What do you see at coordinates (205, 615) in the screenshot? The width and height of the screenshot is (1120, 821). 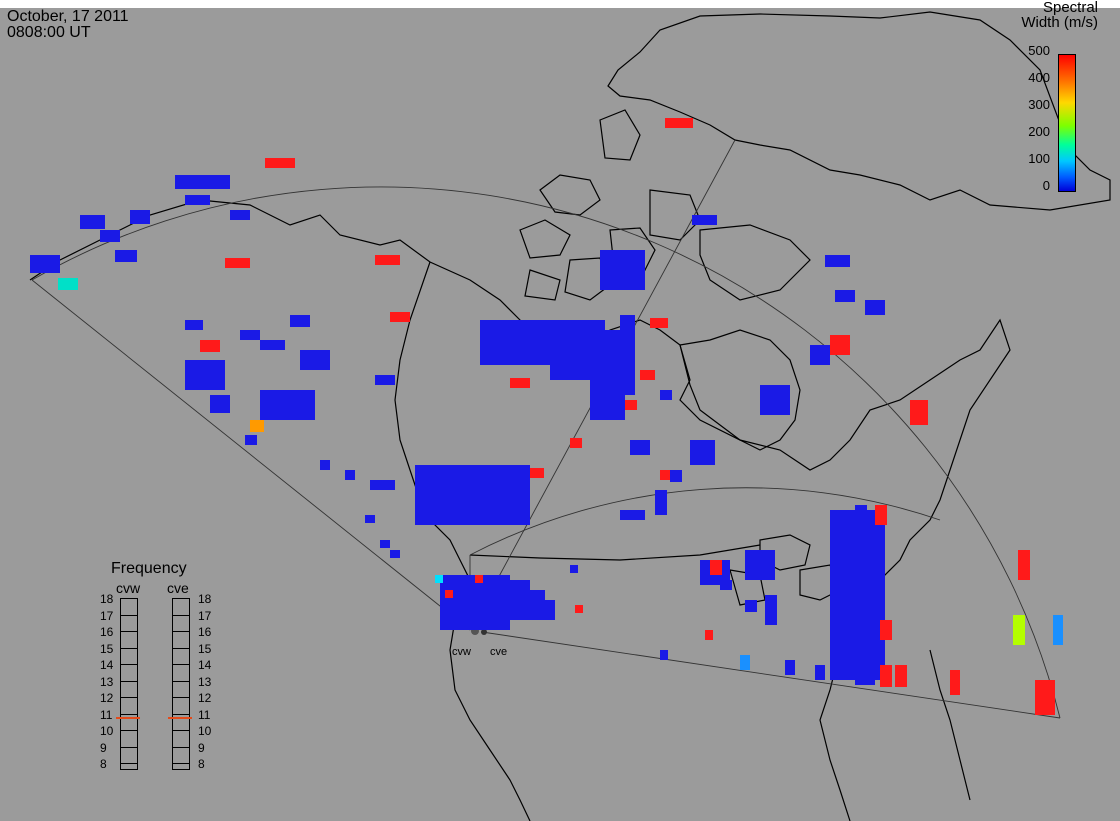 I see `frequency-label-right: 17` at bounding box center [205, 615].